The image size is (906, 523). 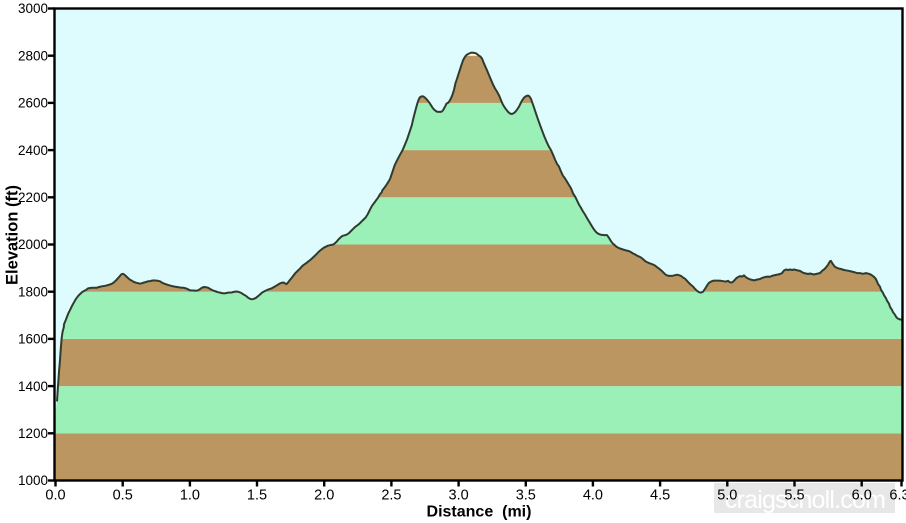 I want to click on svg-text: 4.0, so click(x=593, y=496).